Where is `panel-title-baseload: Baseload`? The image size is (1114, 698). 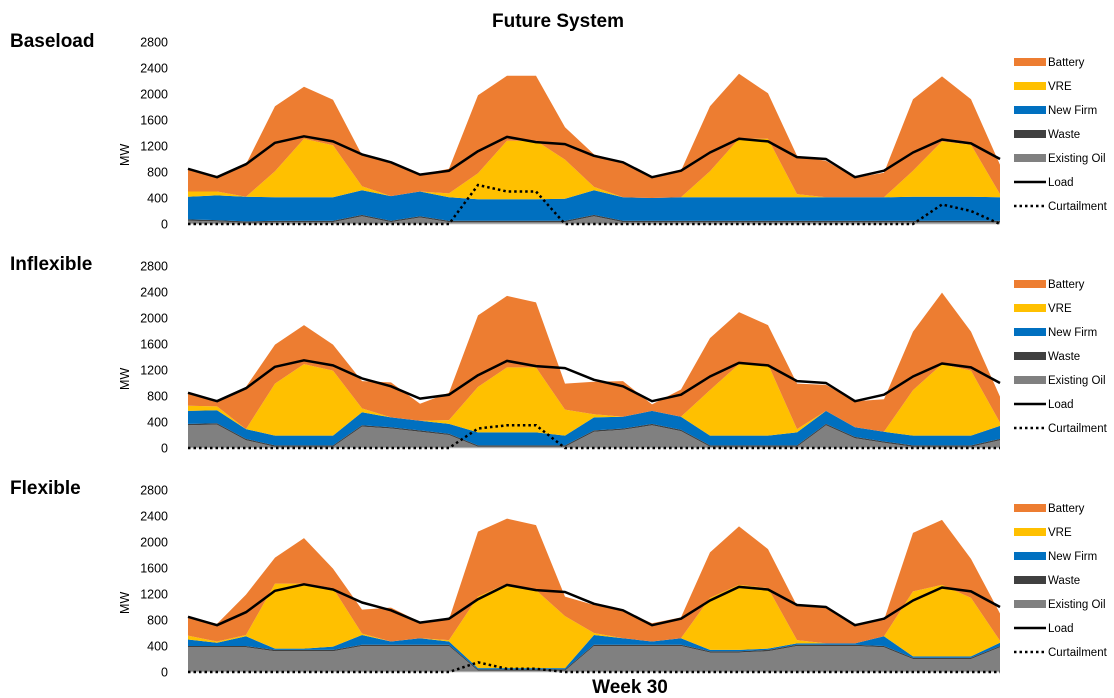
panel-title-baseload: Baseload is located at coordinates (52, 41).